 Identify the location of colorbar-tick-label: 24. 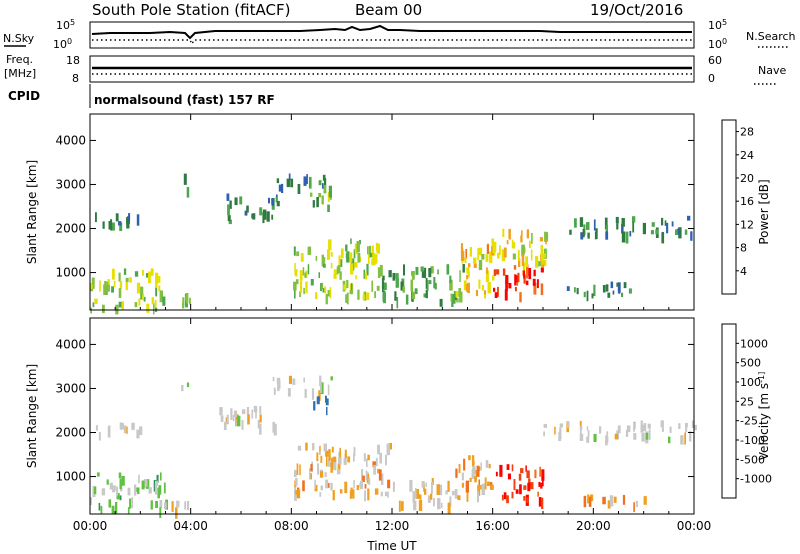
(747, 155).